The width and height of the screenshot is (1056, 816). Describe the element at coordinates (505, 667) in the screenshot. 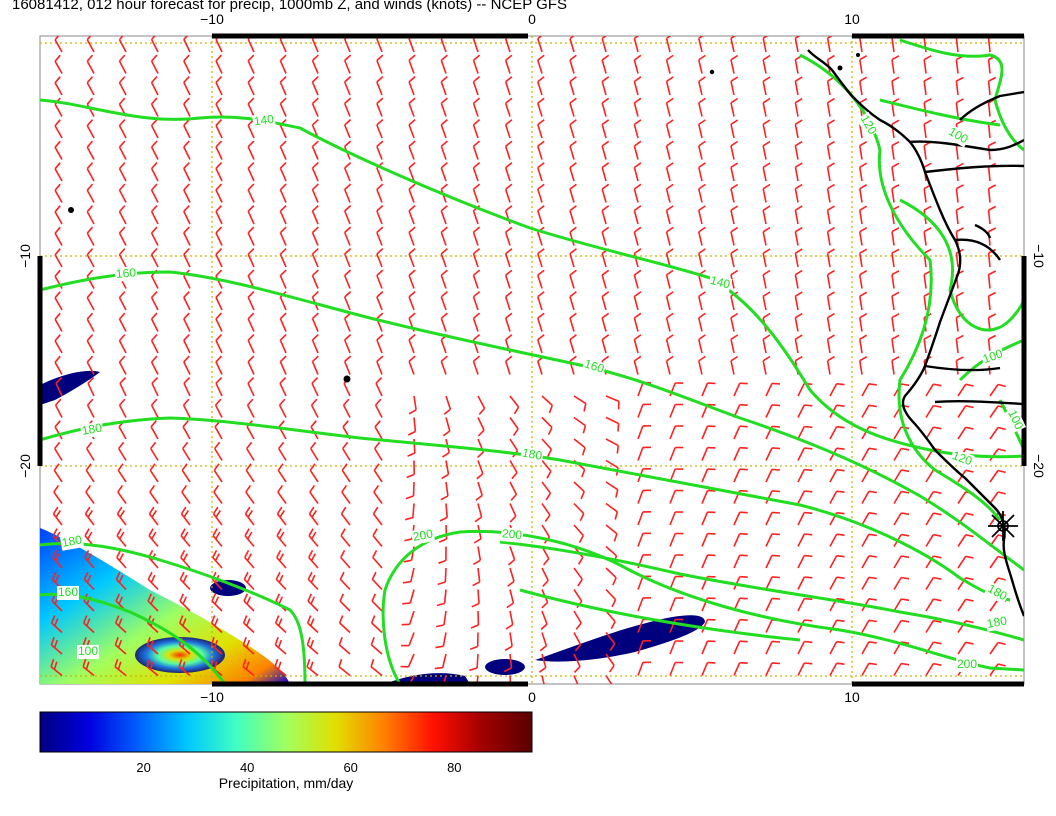

I see `precip-patch-c2` at that location.